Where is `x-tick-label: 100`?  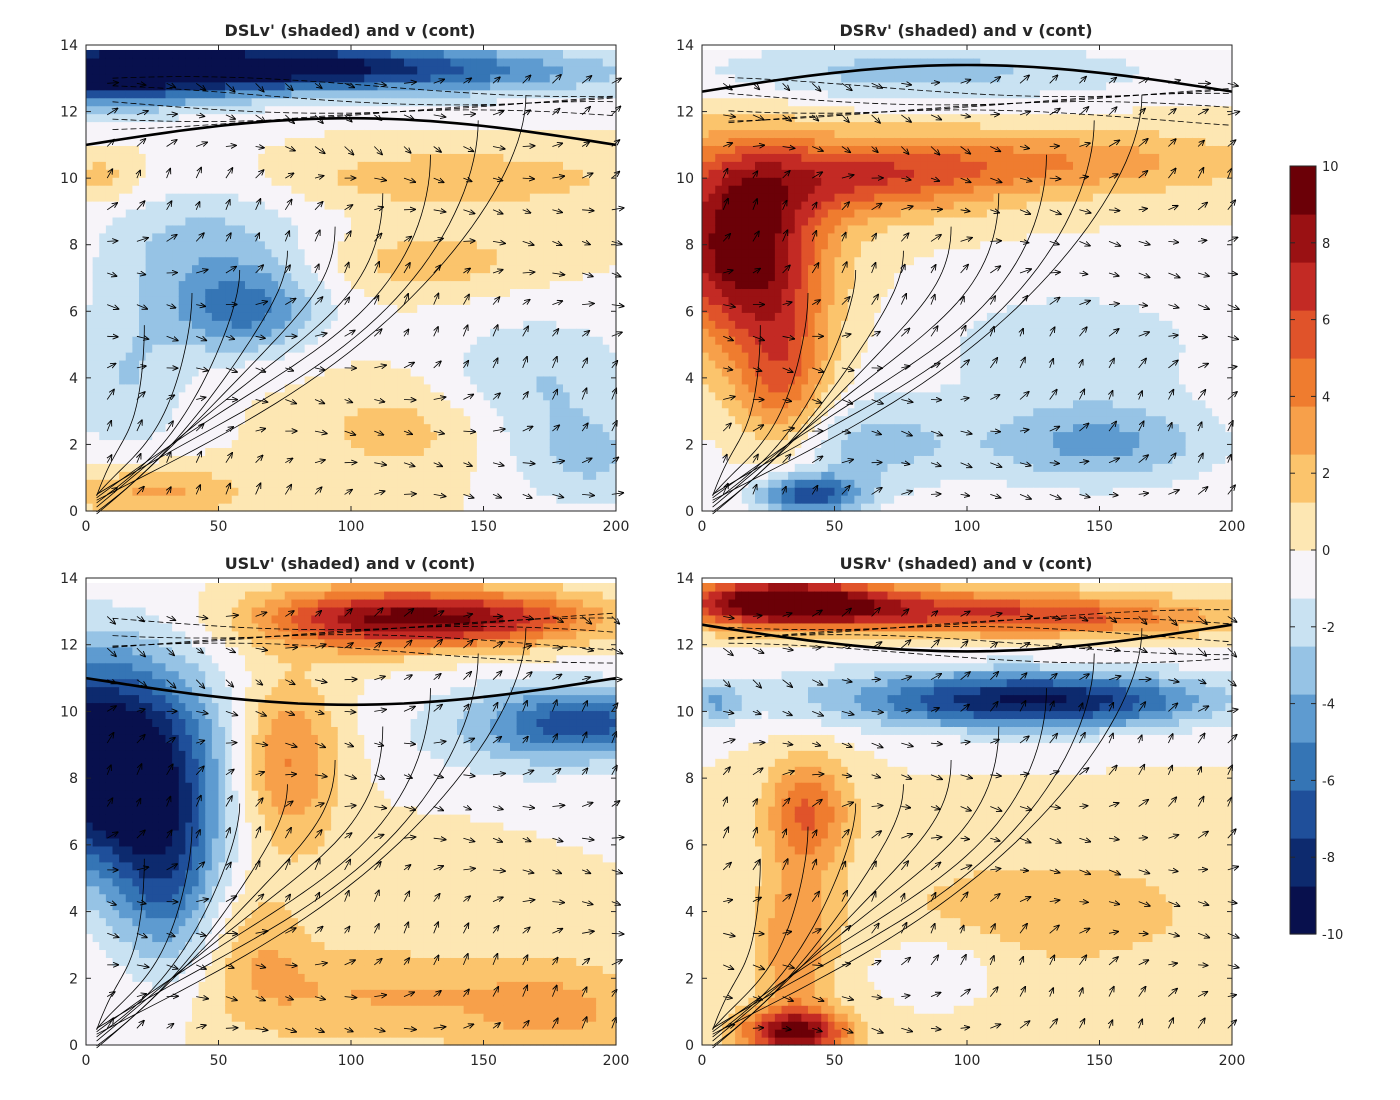 x-tick-label: 100 is located at coordinates (351, 527).